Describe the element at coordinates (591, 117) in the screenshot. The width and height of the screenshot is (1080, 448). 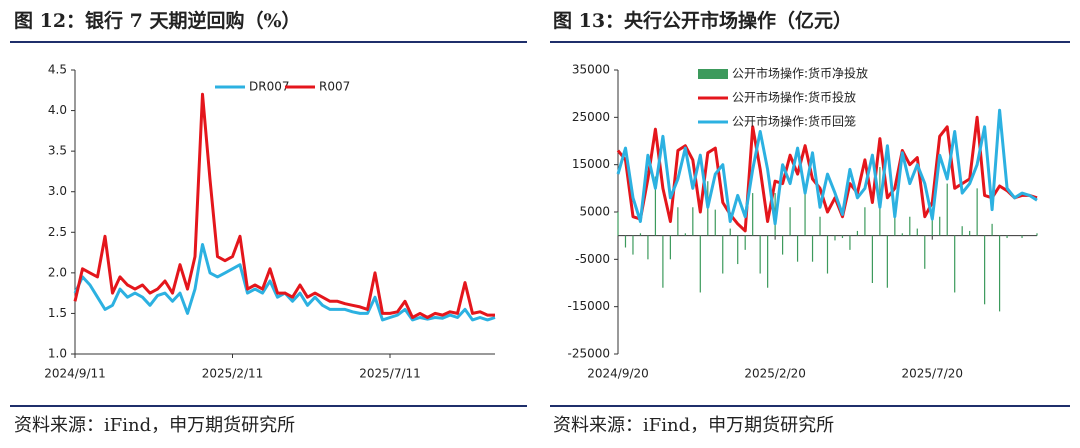
I see `y-tick-label: 25000` at that location.